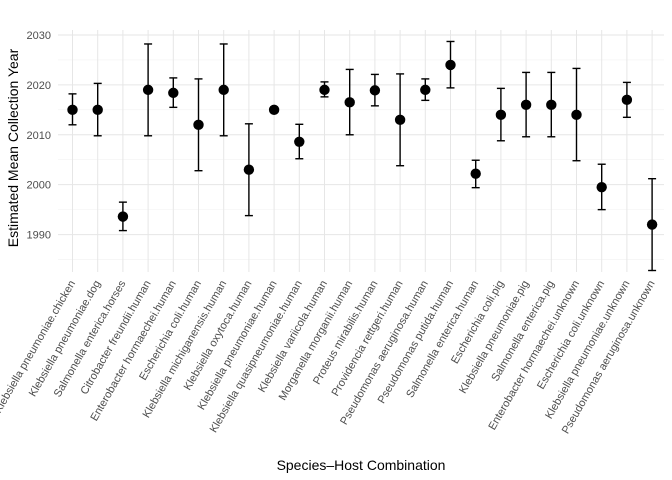  Describe the element at coordinates (39, 36) in the screenshot. I see `y-tick-label: 2030` at that location.